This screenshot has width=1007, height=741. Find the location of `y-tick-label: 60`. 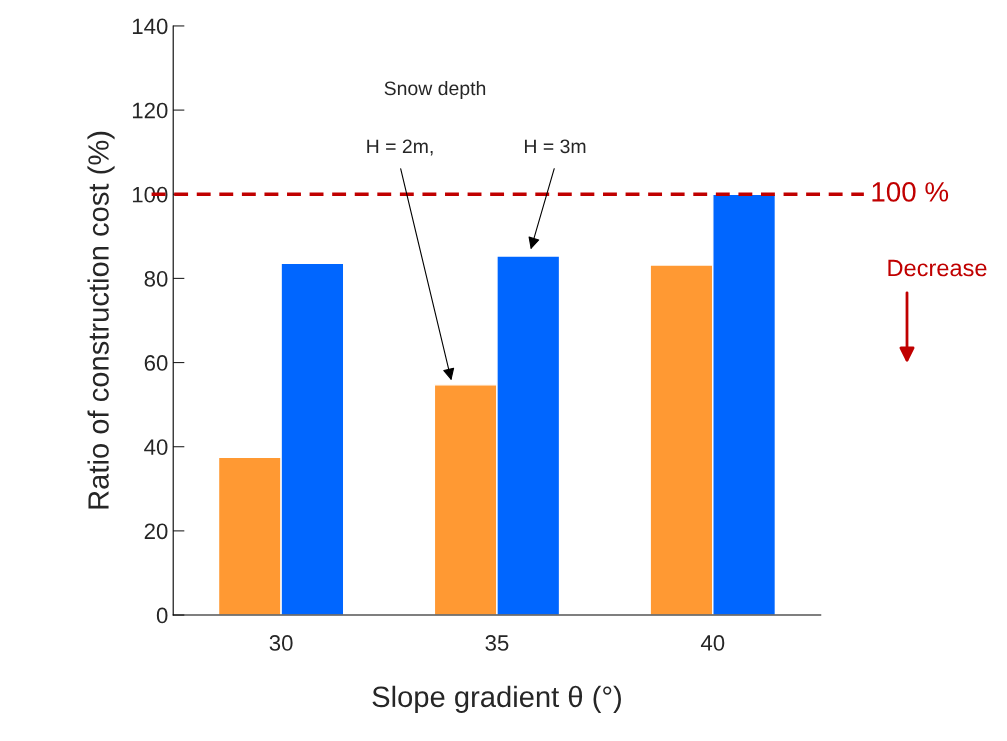

y-tick-label: 60 is located at coordinates (156, 363).